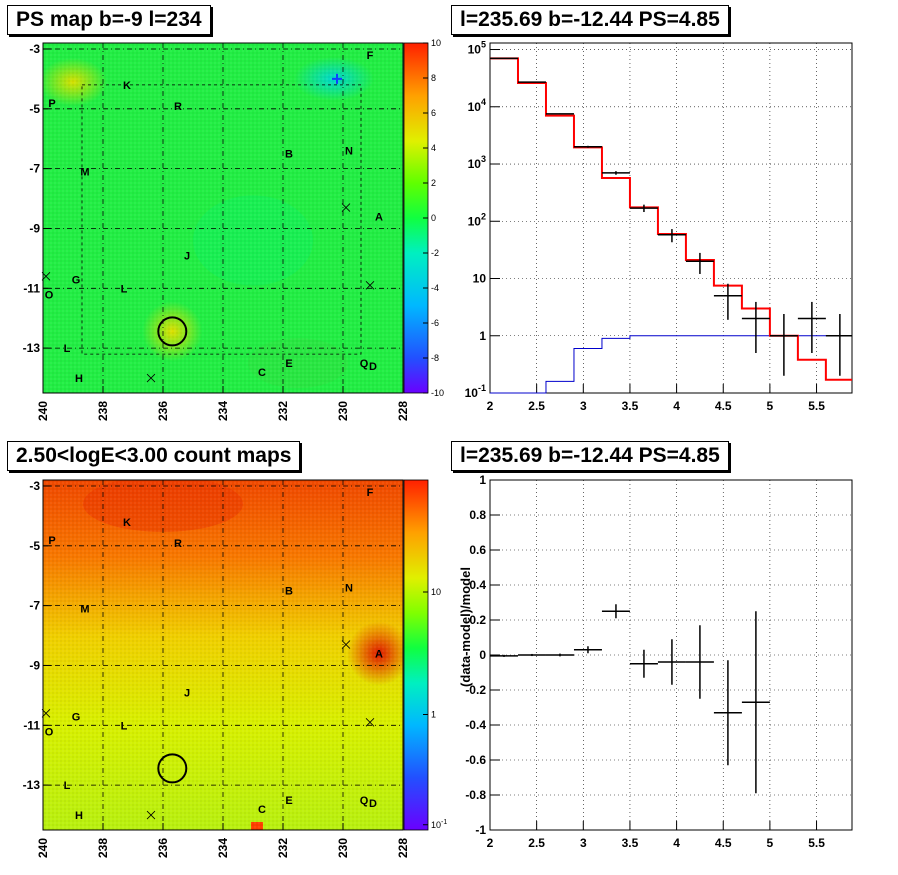 This screenshot has height=875, width=898. What do you see at coordinates (477, 515) in the screenshot?
I see `y-tick-label: 0.8` at bounding box center [477, 515].